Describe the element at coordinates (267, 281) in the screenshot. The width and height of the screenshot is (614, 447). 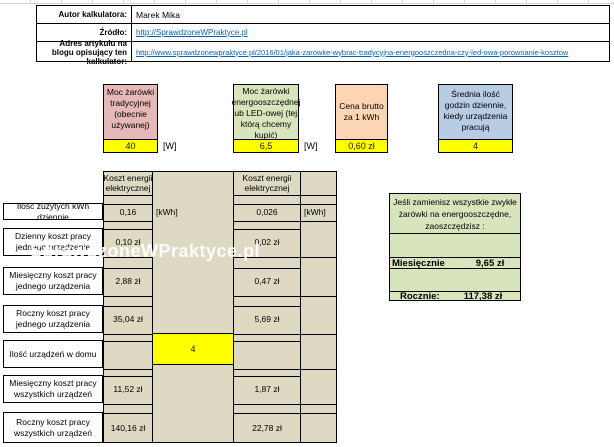
I see `eco-monthly-cost: 0,47 zł` at that location.